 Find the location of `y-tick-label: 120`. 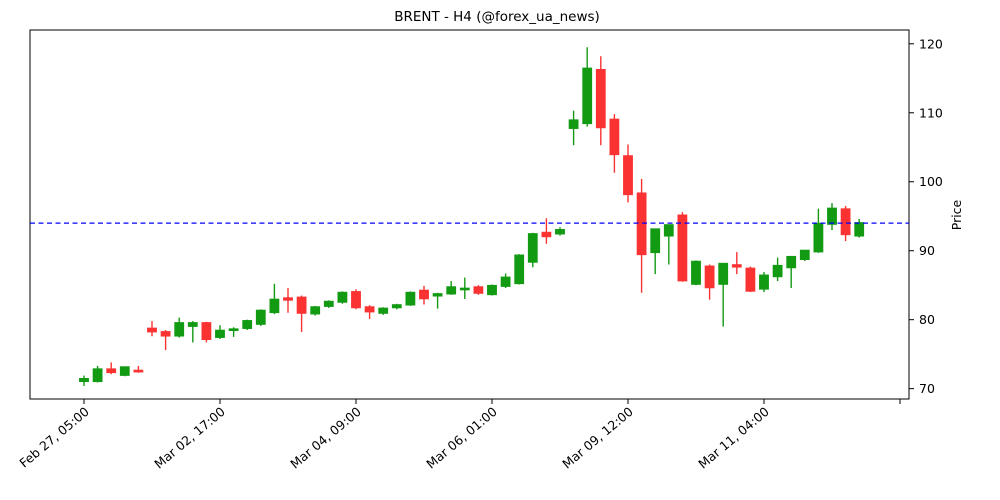

y-tick-label: 120 is located at coordinates (931, 43).